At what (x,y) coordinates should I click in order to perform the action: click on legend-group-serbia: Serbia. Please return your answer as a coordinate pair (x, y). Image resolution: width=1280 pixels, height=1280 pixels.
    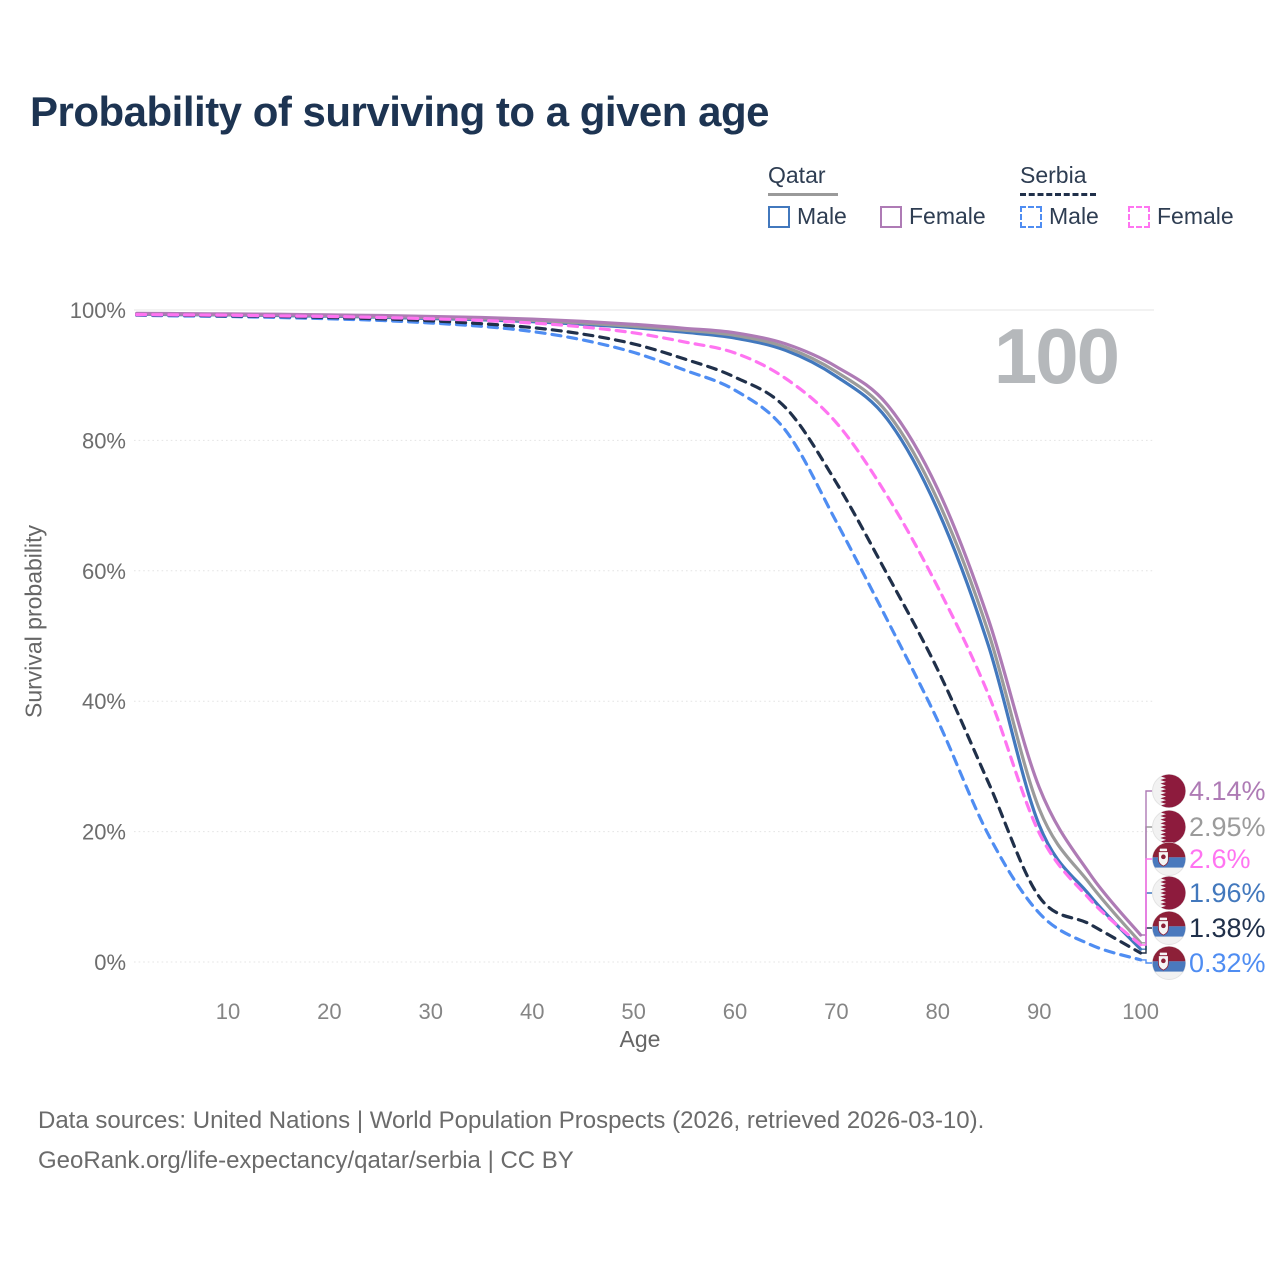
    Looking at the image, I should click on (1053, 175).